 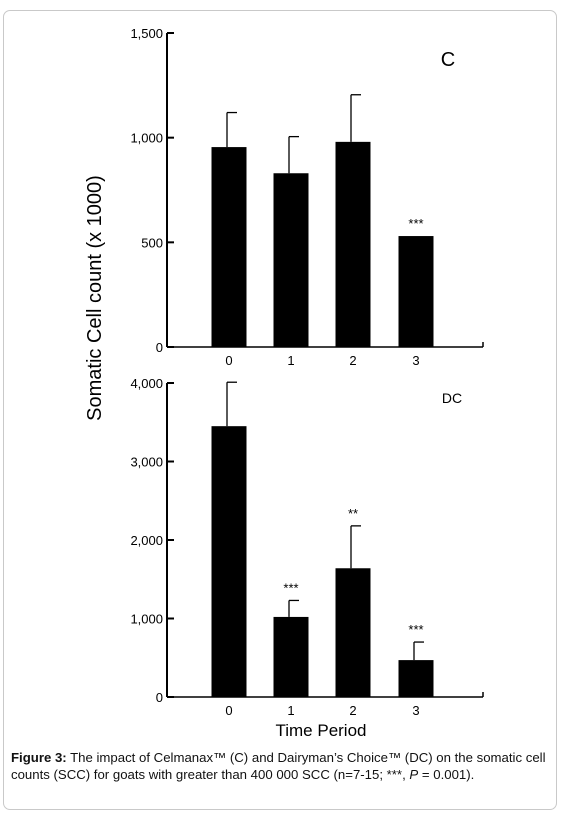 I want to click on y-tick-label: 1,500, so click(x=146, y=33).